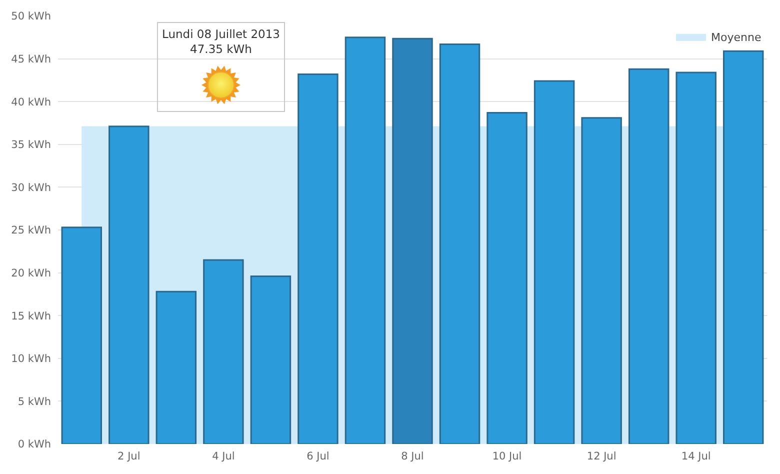 The image size is (780, 474). What do you see at coordinates (412, 456) in the screenshot?
I see `x-tick-label: 8 Jul` at bounding box center [412, 456].